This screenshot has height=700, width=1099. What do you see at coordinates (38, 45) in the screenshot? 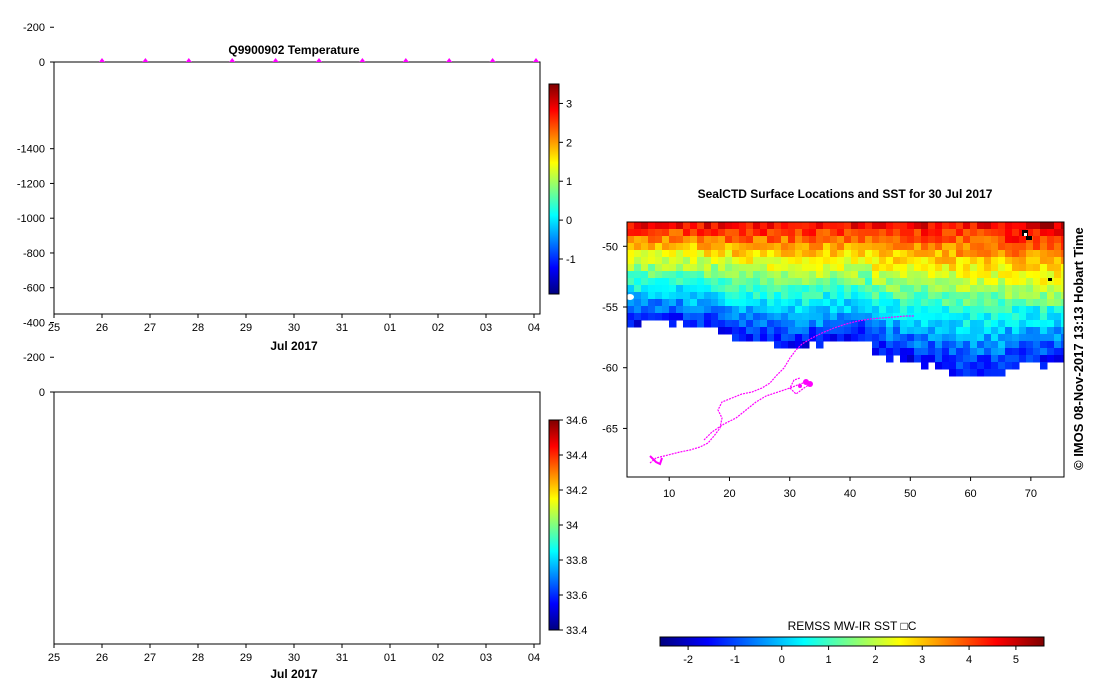
I see `temperature-y-axis: 0-200-400-600-800-1000-1200-1400` at bounding box center [38, 45].